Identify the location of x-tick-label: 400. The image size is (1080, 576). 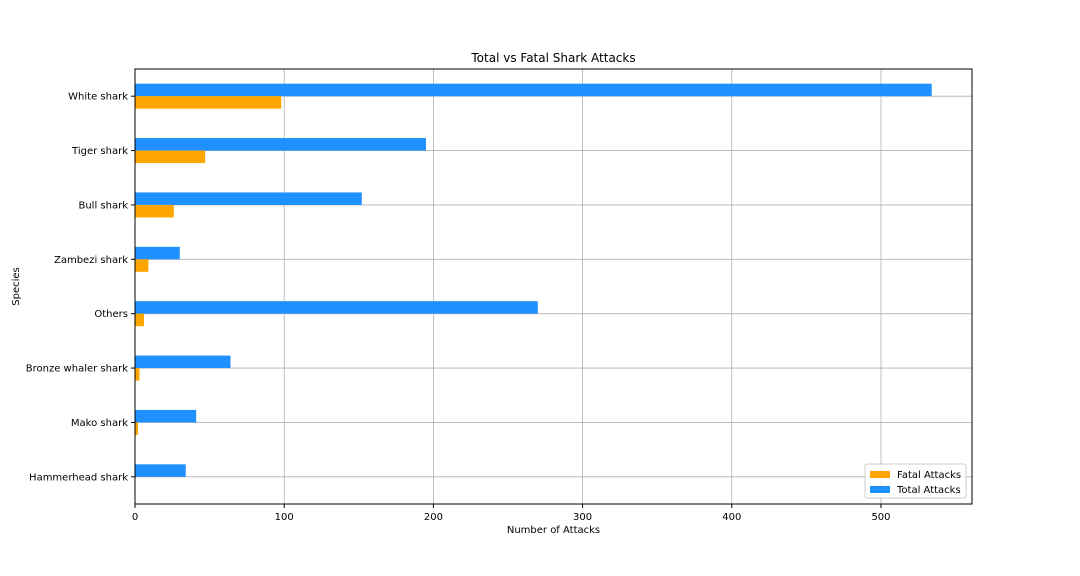
(731, 517).